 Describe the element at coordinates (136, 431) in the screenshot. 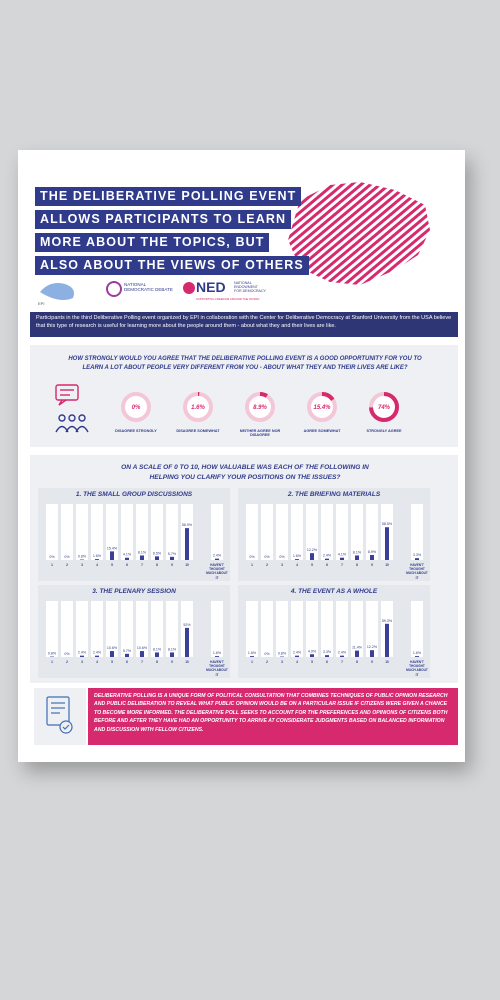

I see `donut-label: DISAGREE STRONGLY` at that location.